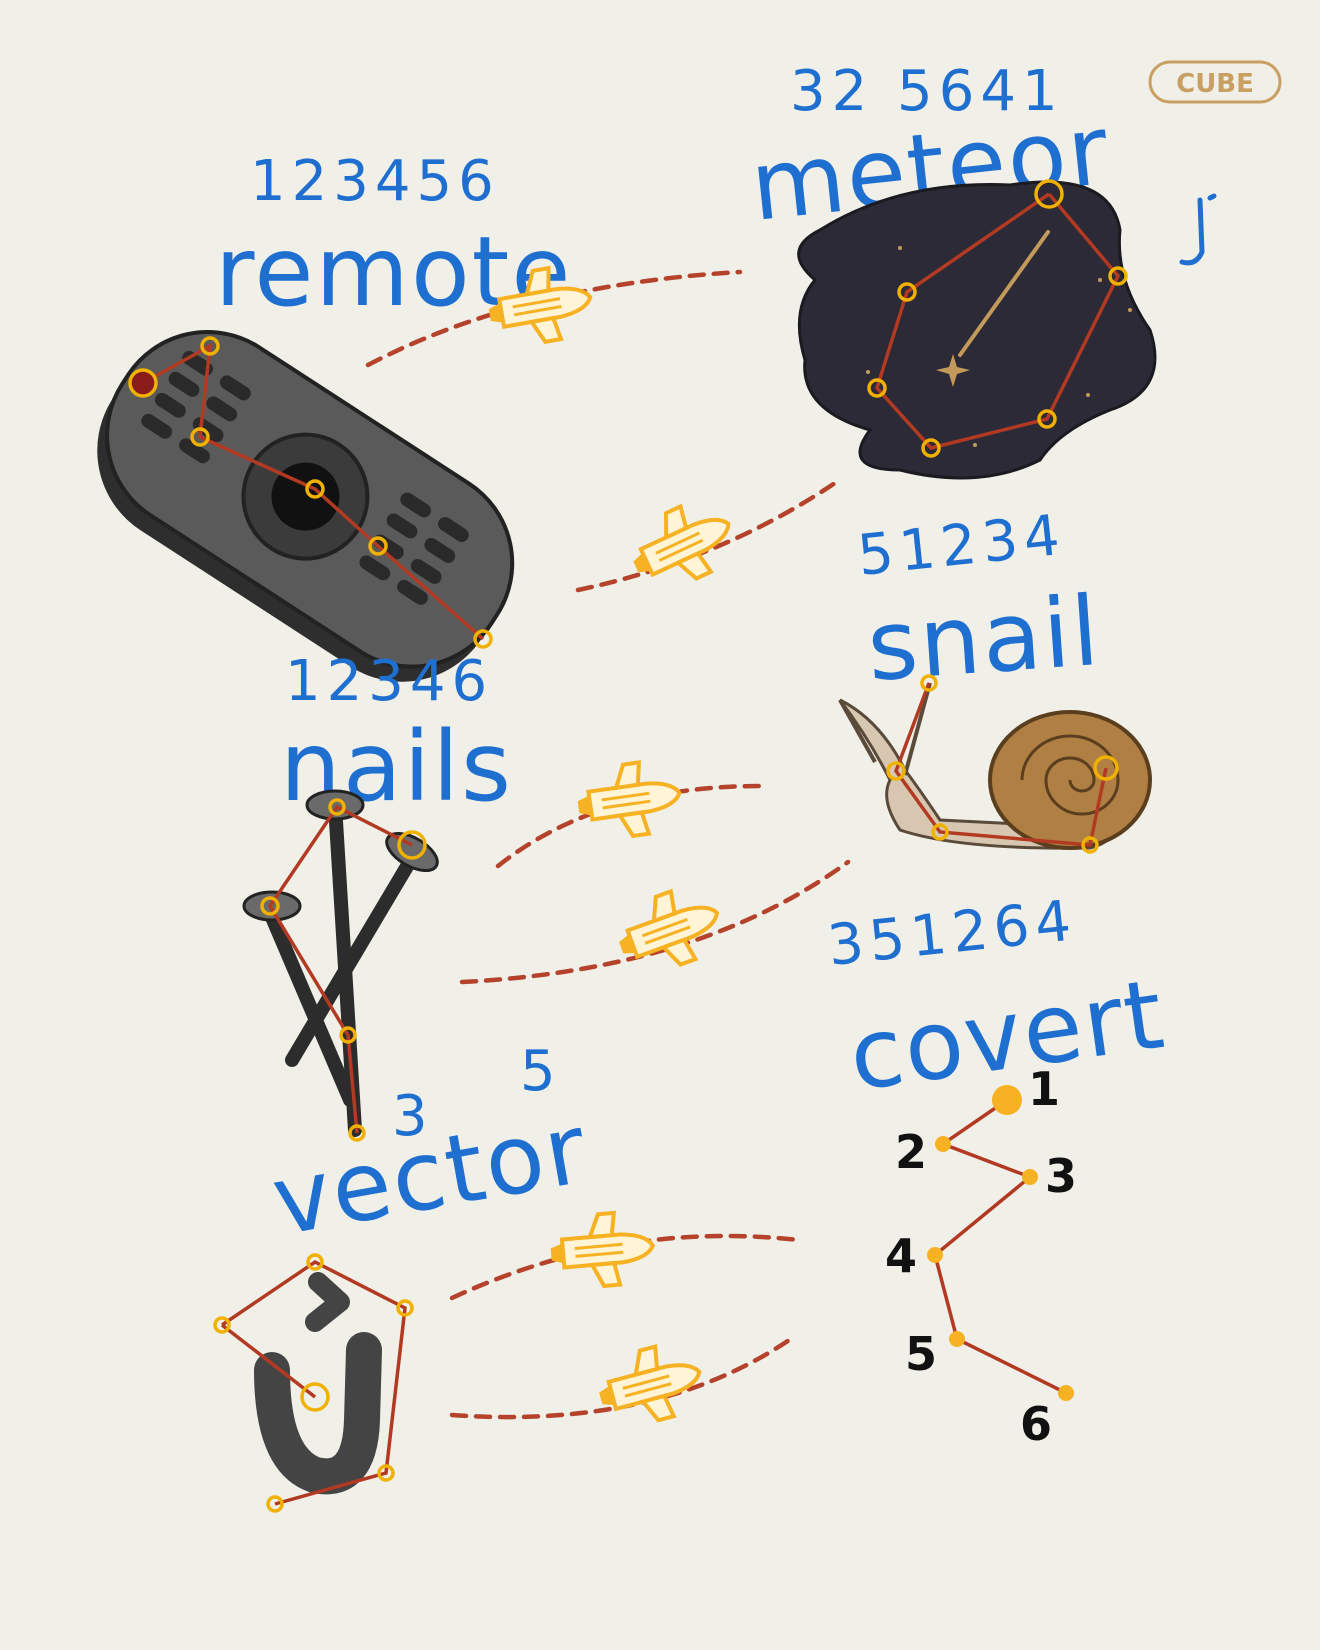 This screenshot has width=1320, height=1650. I want to click on meteor-digits: 32 5641, so click(927, 91).